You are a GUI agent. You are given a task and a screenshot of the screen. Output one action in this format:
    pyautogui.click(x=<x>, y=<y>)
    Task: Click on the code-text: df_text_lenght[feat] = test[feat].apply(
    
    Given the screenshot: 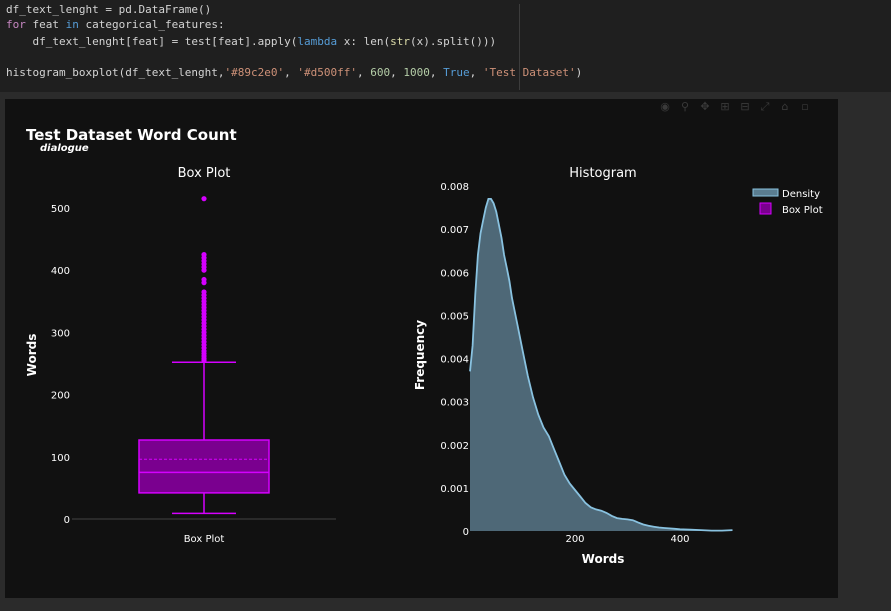 What is the action you would take?
    pyautogui.click(x=152, y=41)
    